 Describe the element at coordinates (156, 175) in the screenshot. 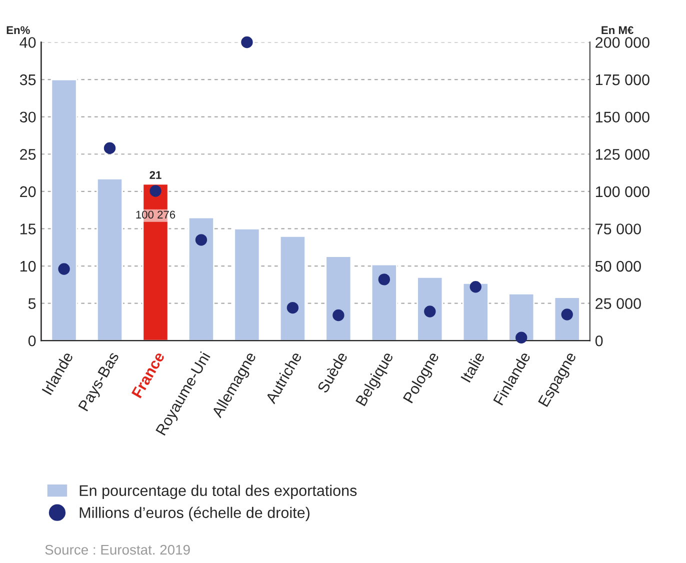

I see `data-label: 21` at that location.